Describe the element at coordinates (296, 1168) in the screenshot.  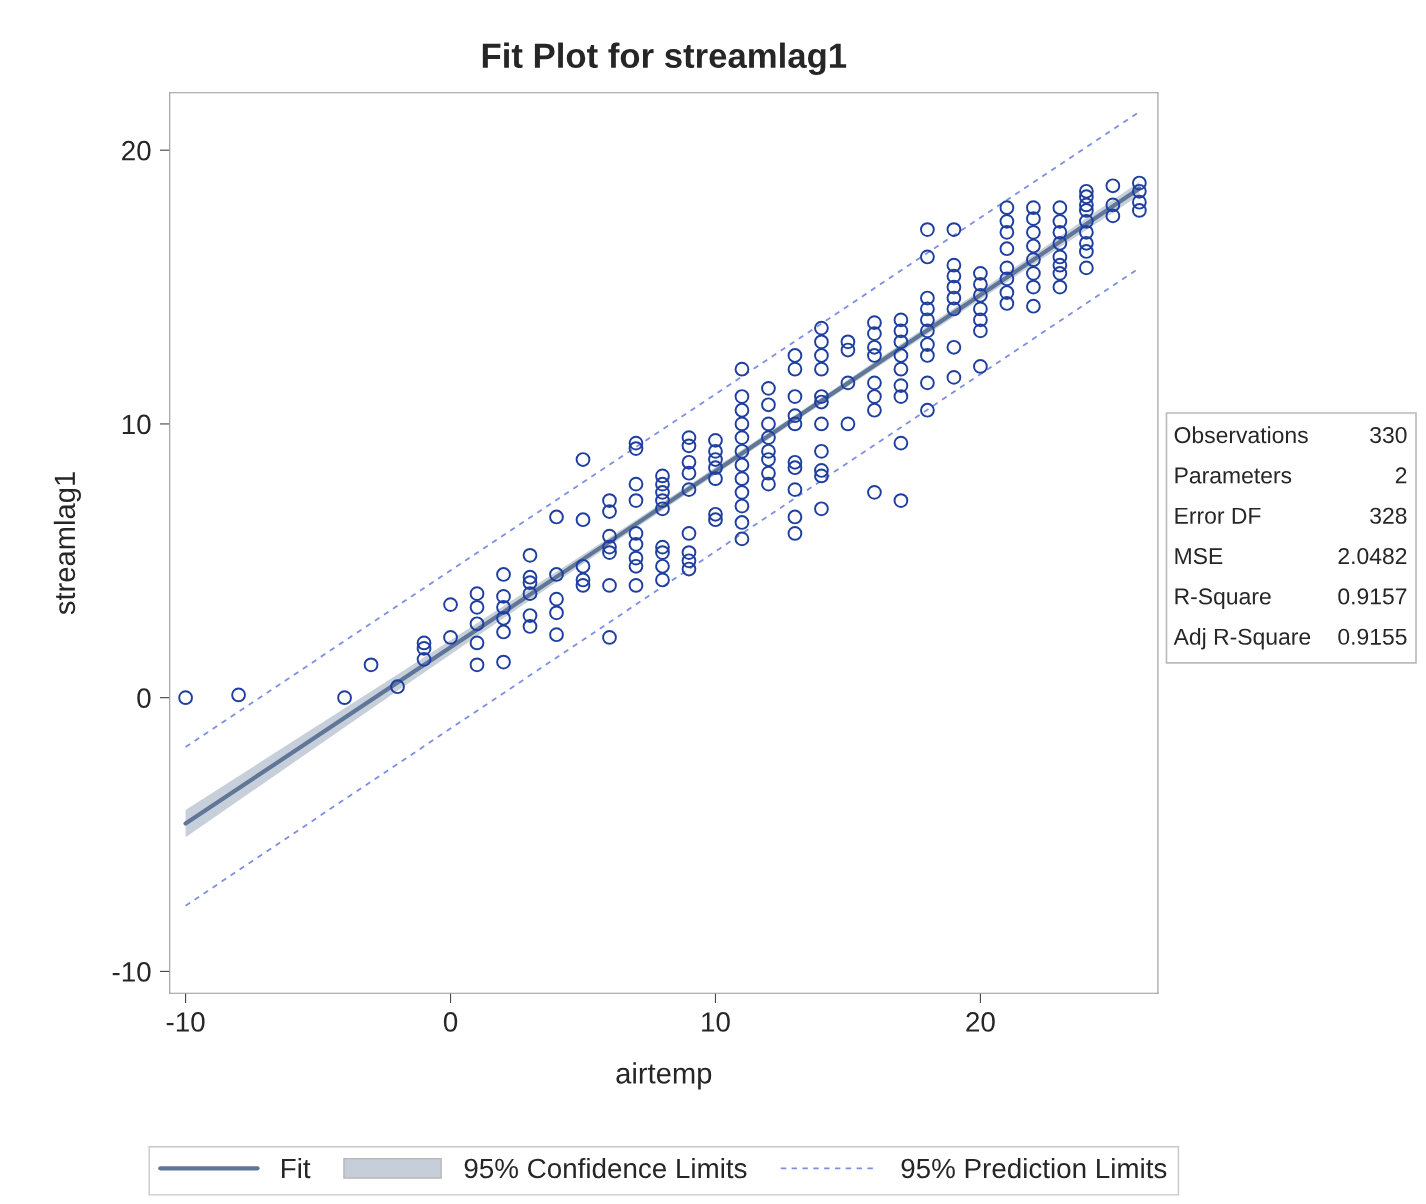
I see `legend-label: Fit` at that location.